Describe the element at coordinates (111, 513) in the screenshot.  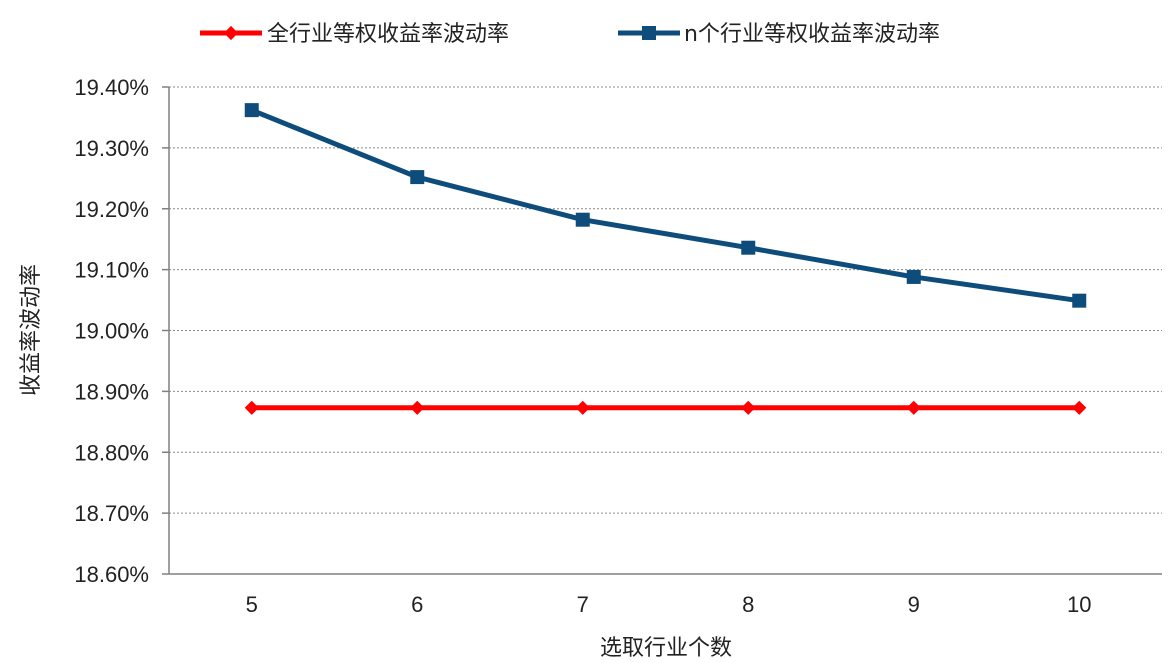
I see `y-tick-label: 18.70%` at that location.